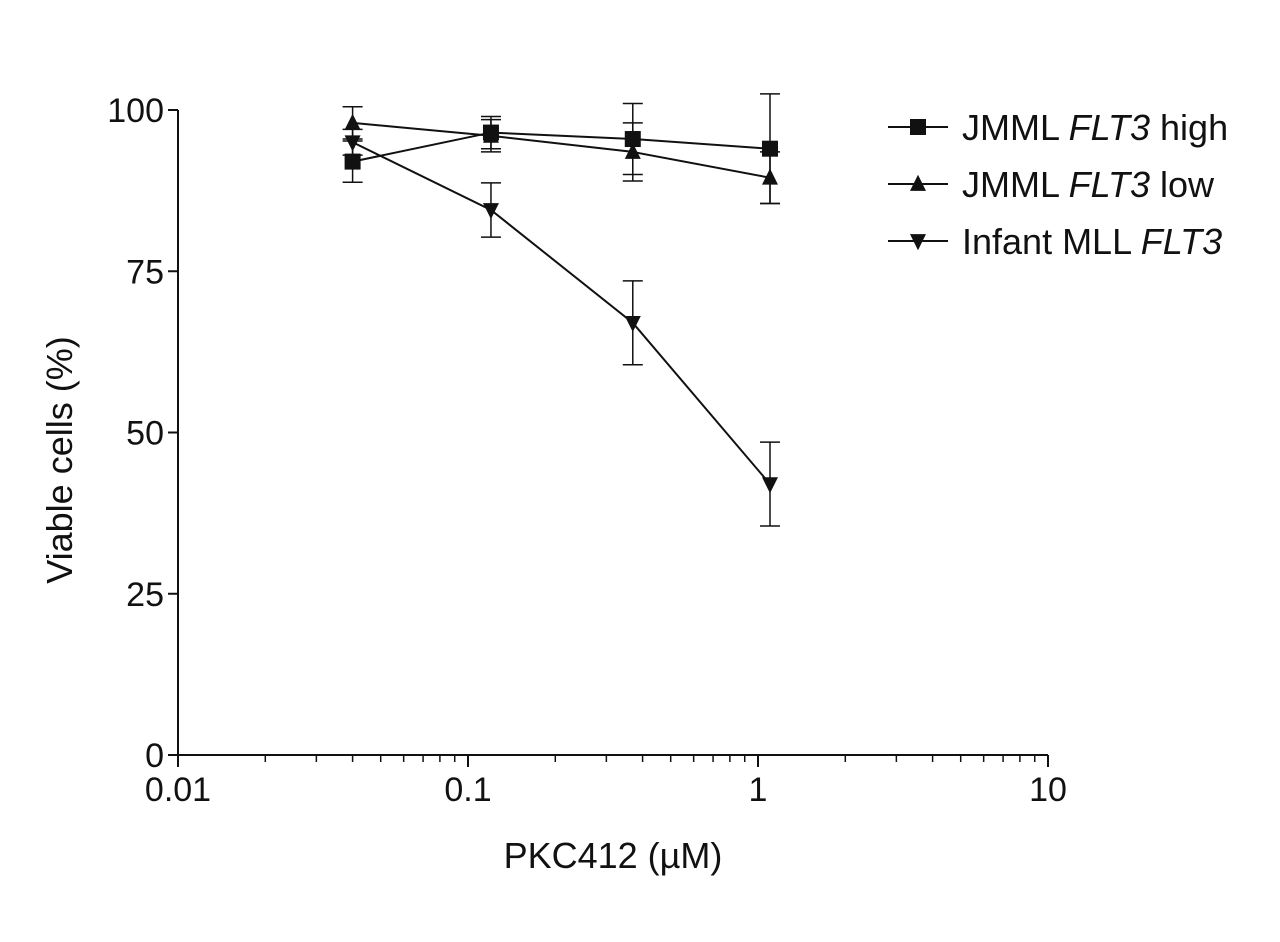  I want to click on x-tick-label: 1, so click(758, 790).